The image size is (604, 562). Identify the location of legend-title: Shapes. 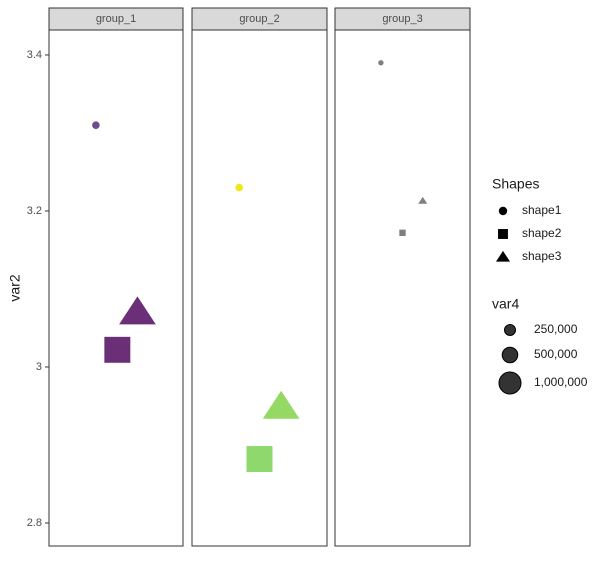
(515, 184).